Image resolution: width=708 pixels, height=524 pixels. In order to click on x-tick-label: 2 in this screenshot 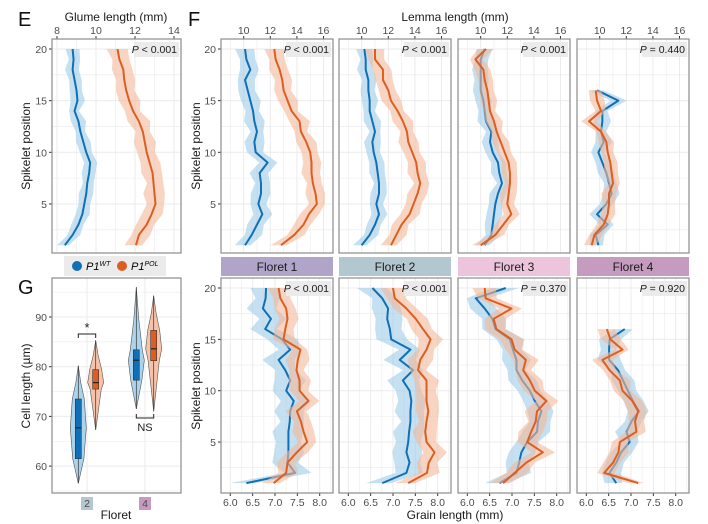, I will do `click(87, 504)`.